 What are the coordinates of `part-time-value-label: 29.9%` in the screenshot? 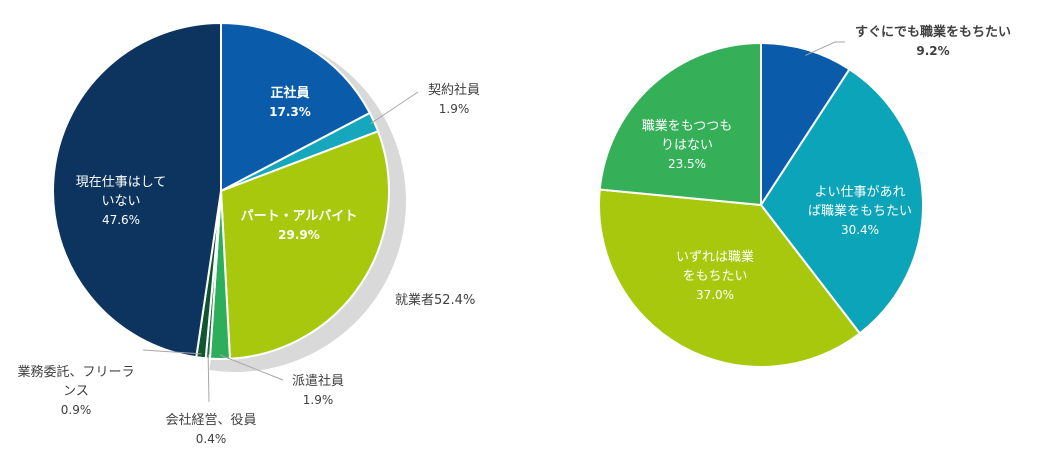 It's located at (299, 235).